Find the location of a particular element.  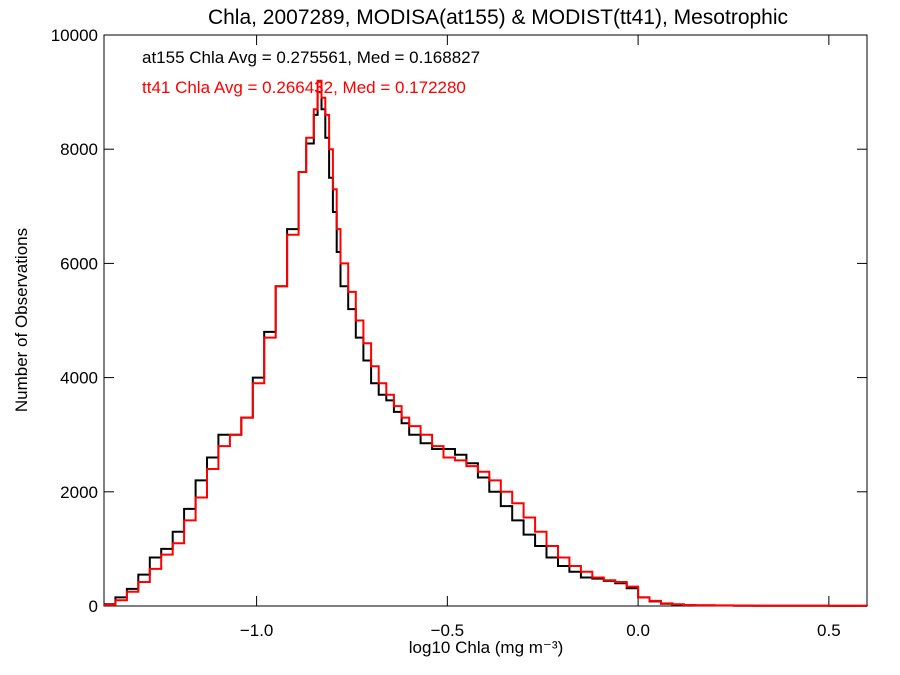

x-tick-label: 0.5 is located at coordinates (829, 630).